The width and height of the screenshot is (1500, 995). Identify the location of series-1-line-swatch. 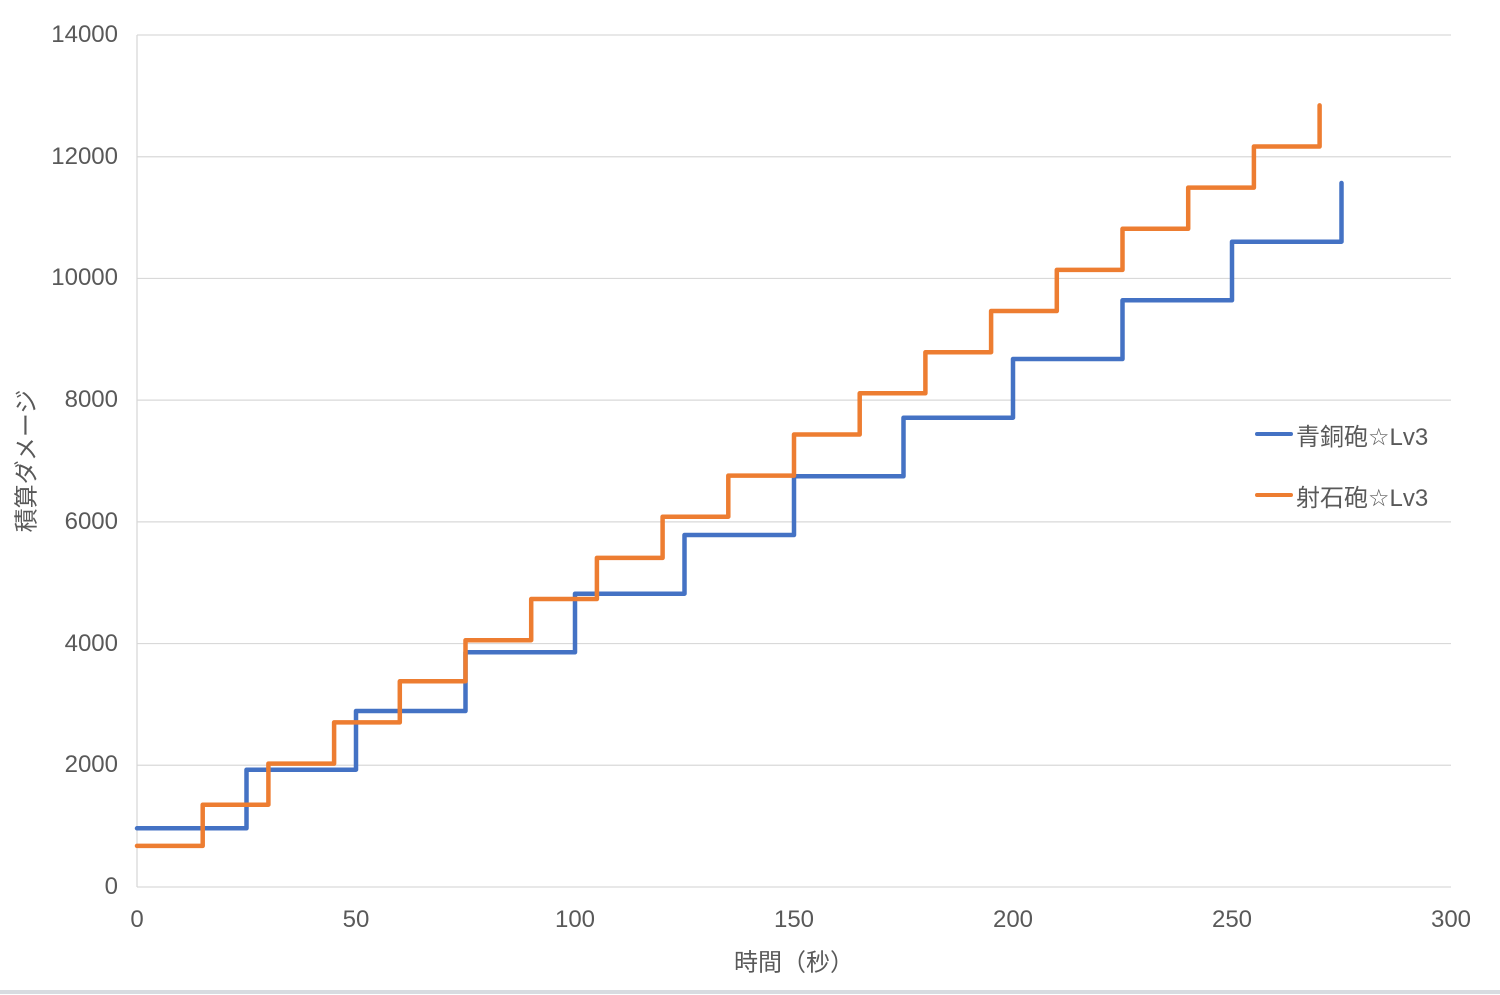
(1274, 434).